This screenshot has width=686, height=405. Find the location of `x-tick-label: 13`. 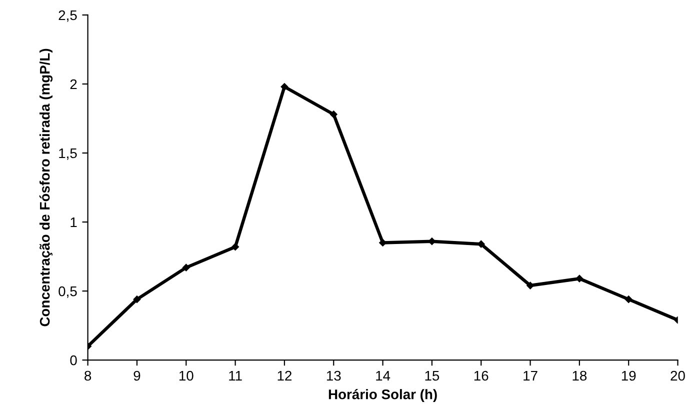

x-tick-label: 13 is located at coordinates (333, 375).